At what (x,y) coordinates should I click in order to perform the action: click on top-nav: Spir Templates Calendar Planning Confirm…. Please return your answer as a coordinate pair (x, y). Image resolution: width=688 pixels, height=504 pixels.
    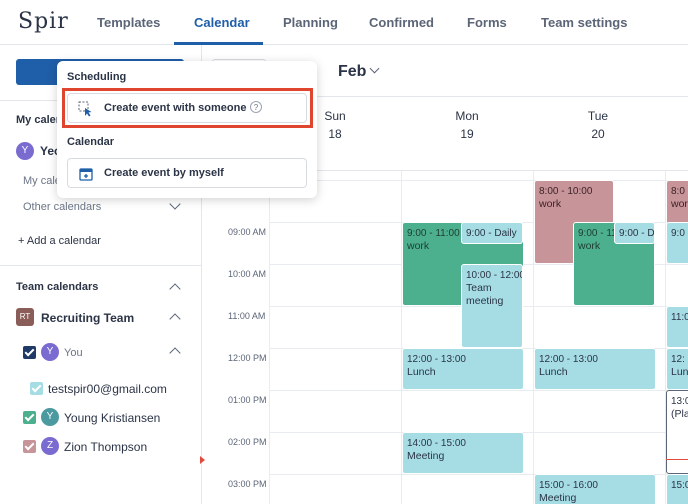
    Looking at the image, I should click on (344, 22).